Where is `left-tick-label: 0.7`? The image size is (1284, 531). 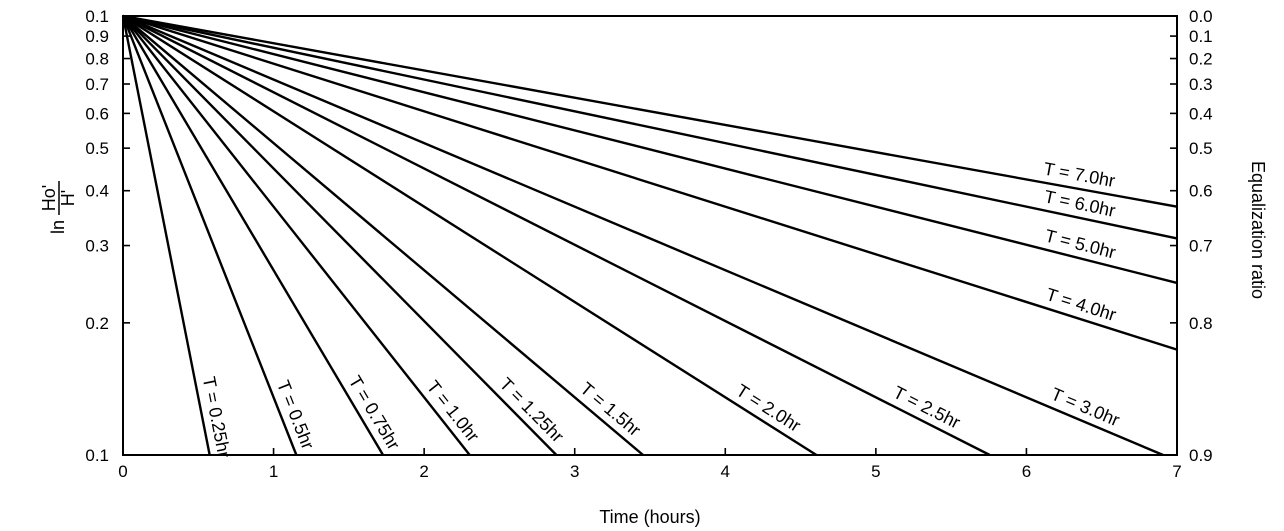
left-tick-label: 0.7 is located at coordinates (97, 84).